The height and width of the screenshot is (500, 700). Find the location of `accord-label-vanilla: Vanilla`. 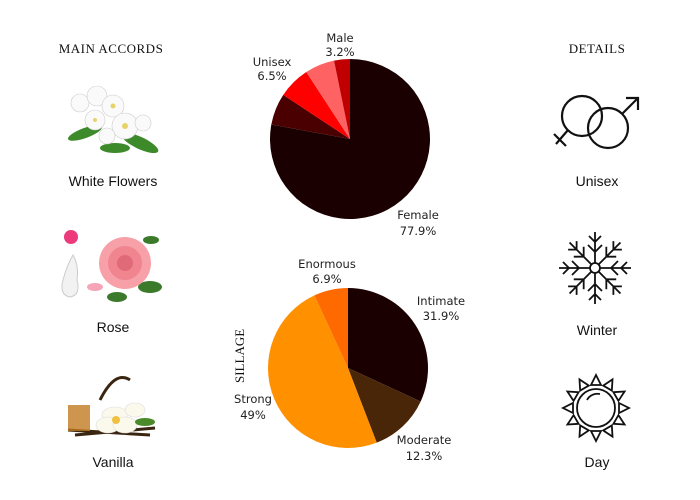

accord-label-vanilla: Vanilla is located at coordinates (113, 462).